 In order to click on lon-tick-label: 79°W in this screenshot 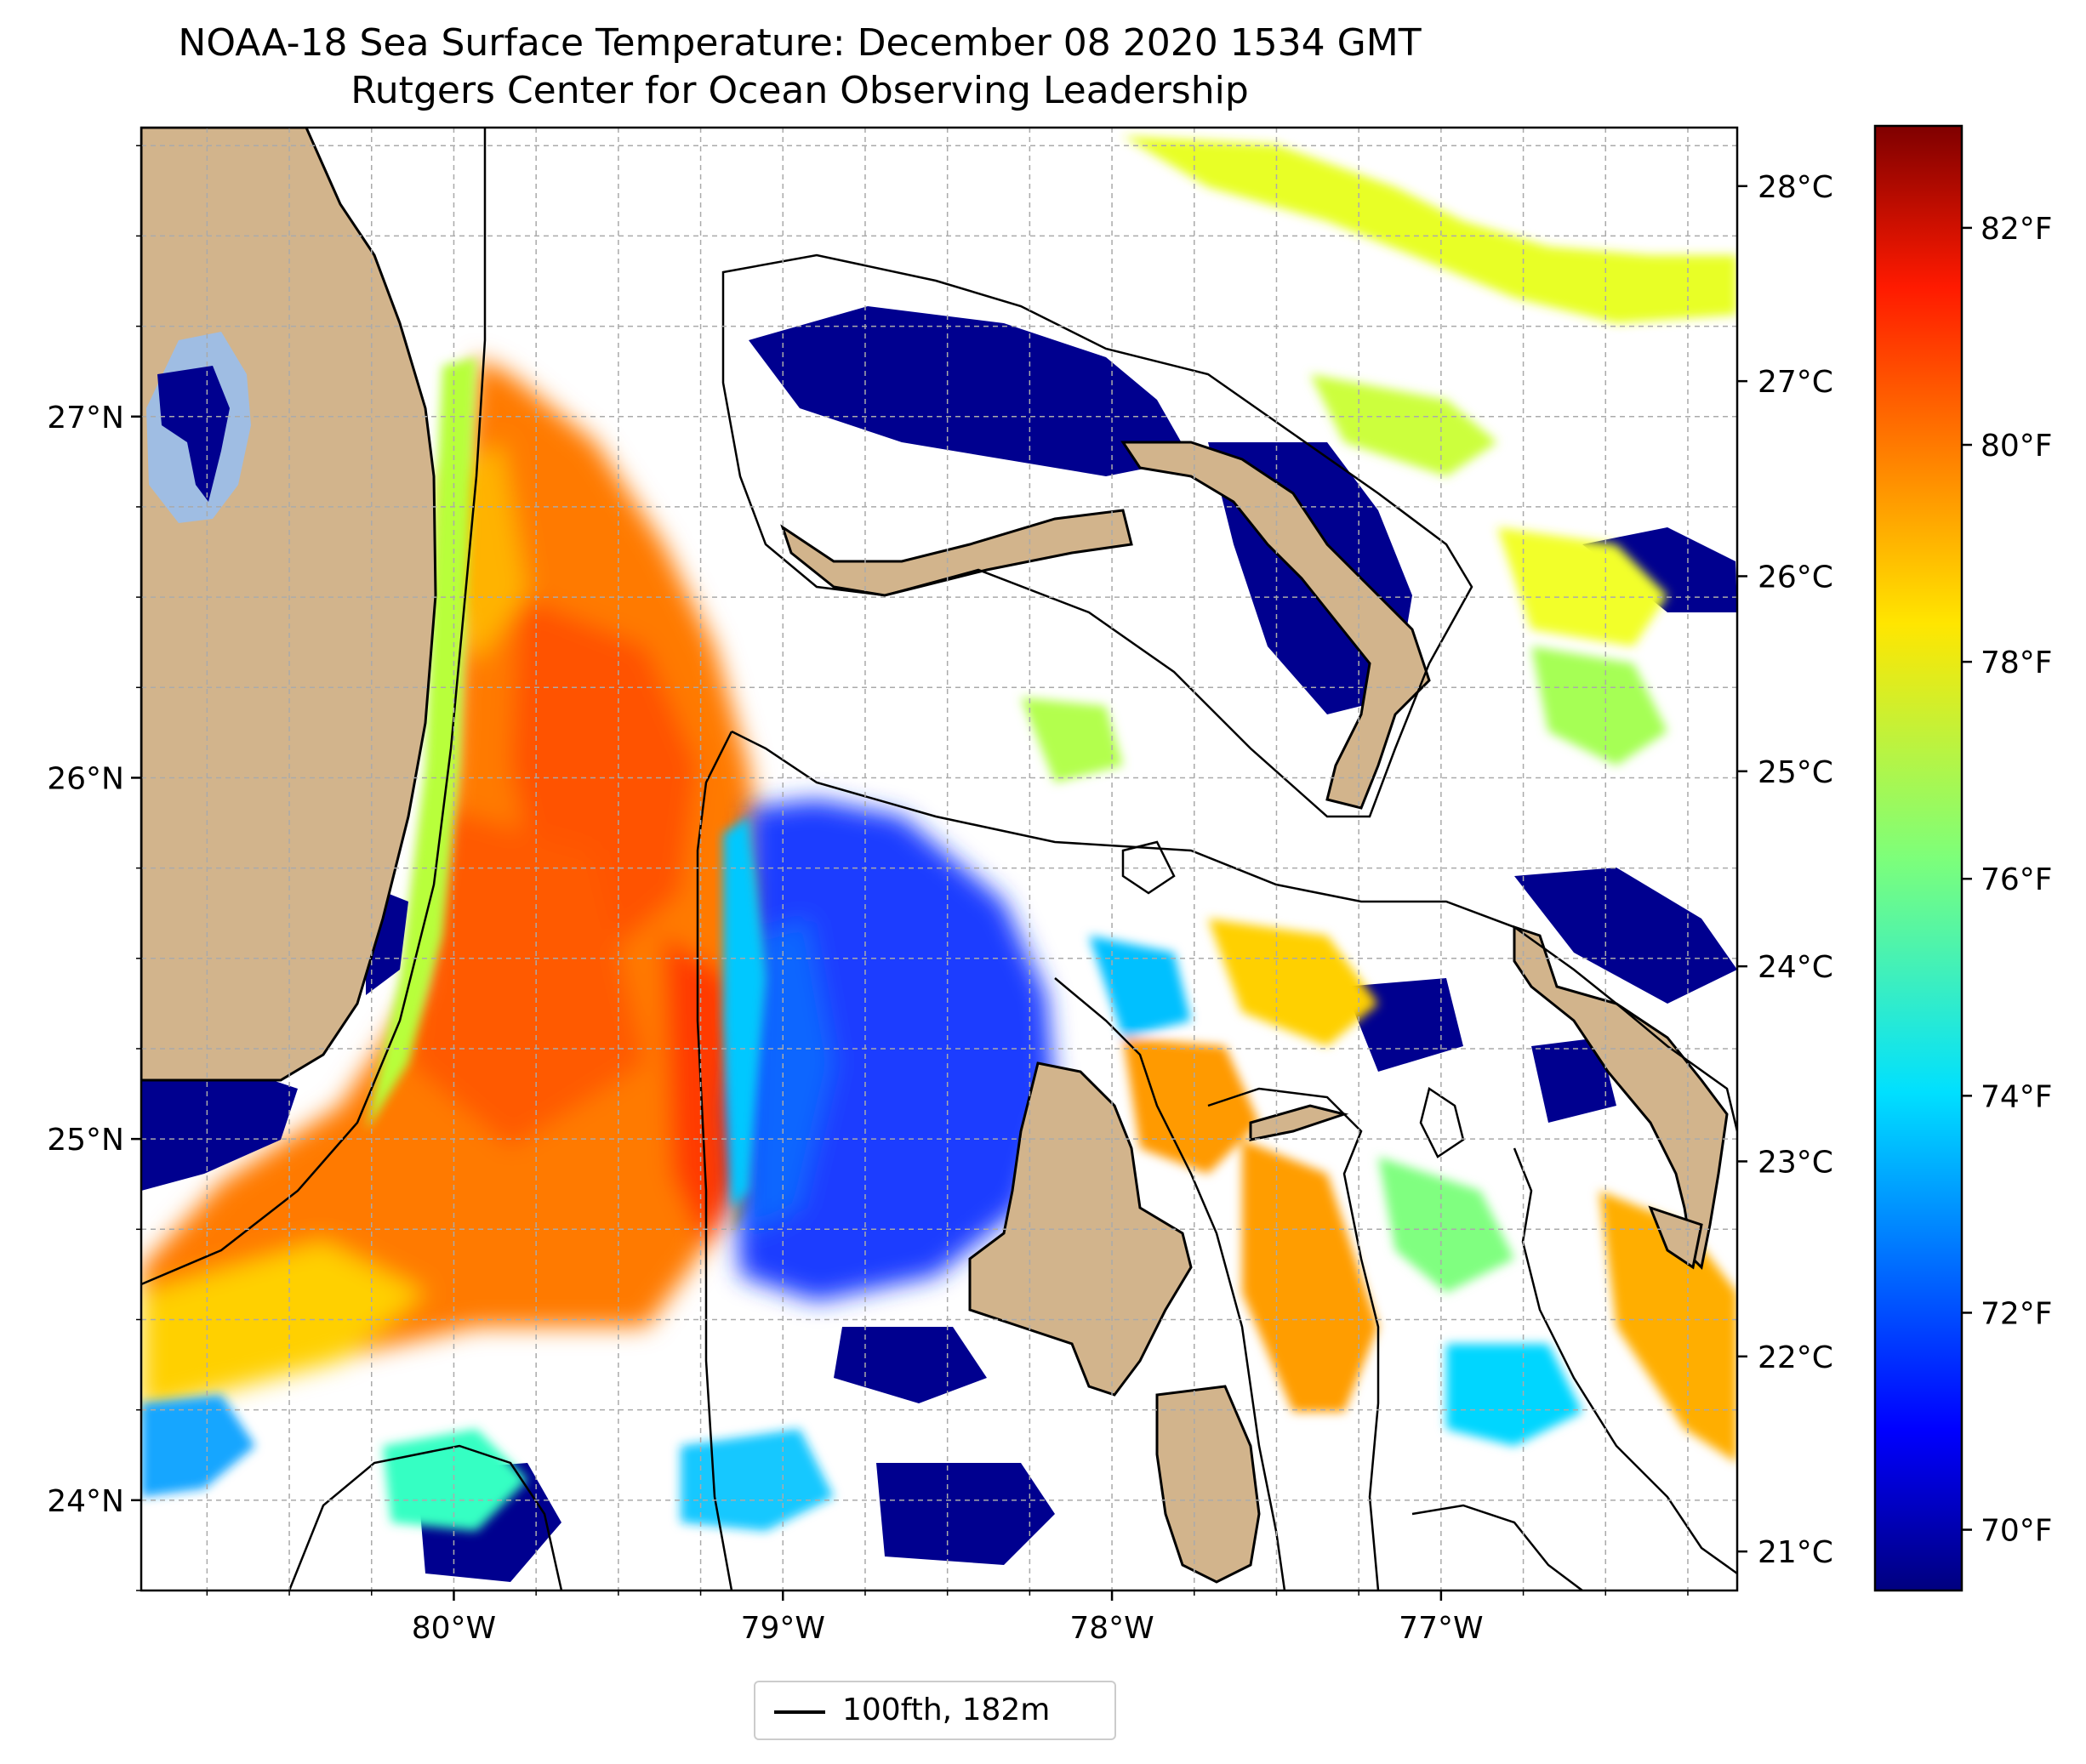, I will do `click(783, 1628)`.